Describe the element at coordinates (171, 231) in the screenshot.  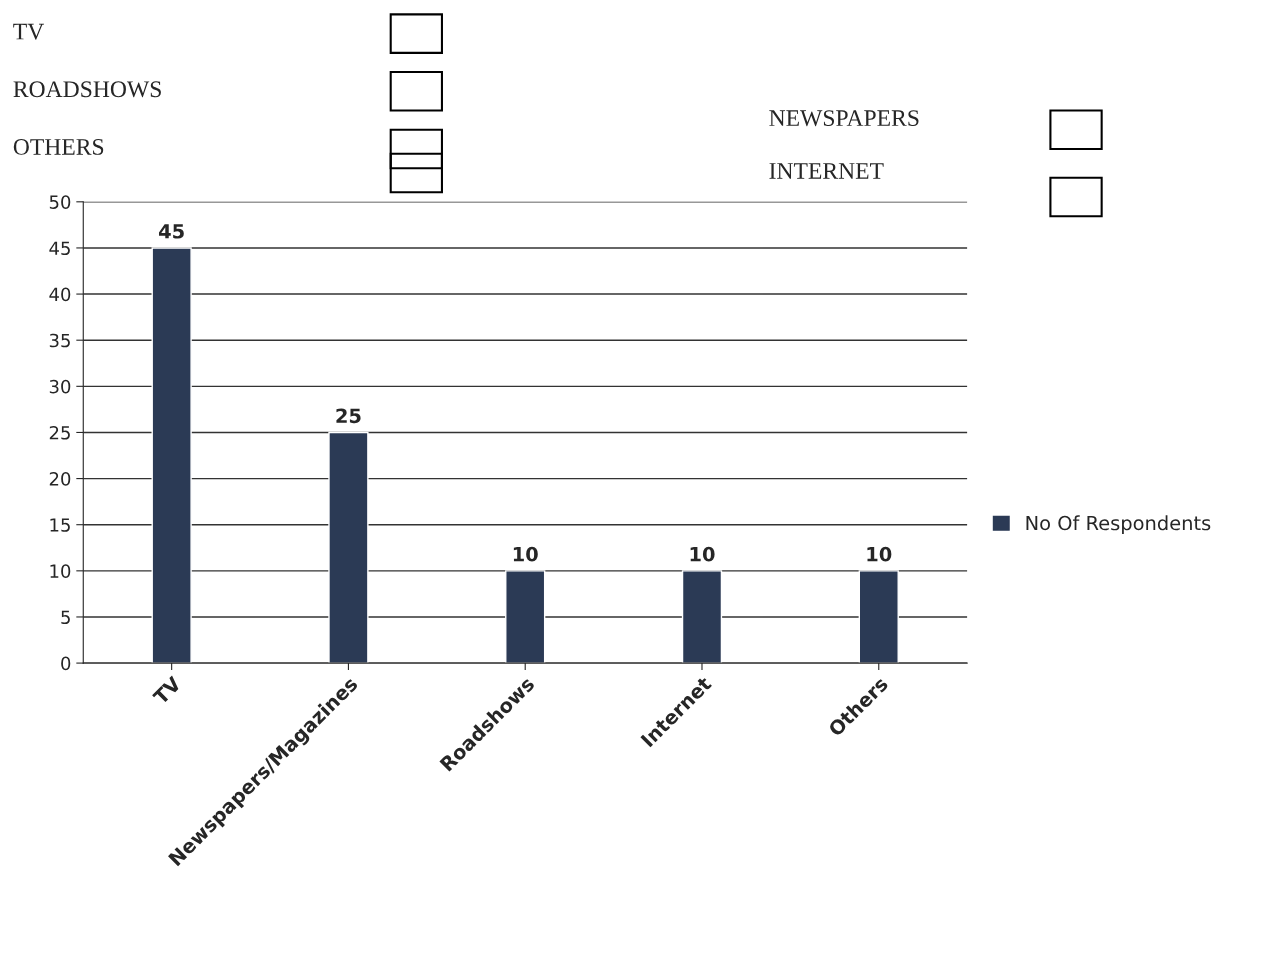
I see `data-label: 45` at that location.